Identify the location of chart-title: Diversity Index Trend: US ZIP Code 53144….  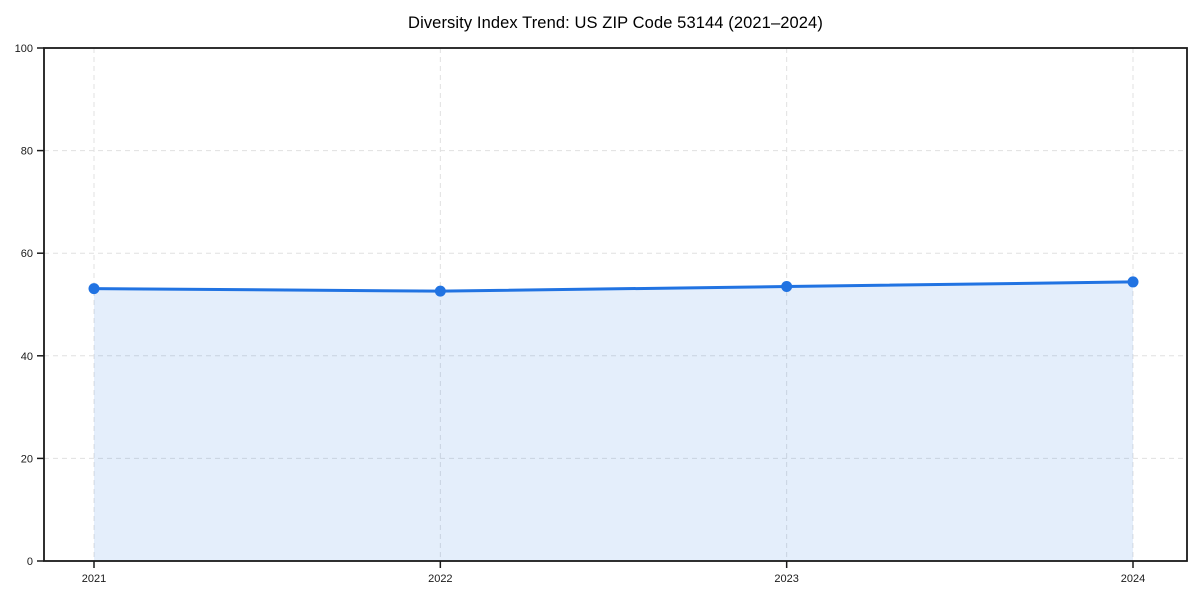
(615, 23).